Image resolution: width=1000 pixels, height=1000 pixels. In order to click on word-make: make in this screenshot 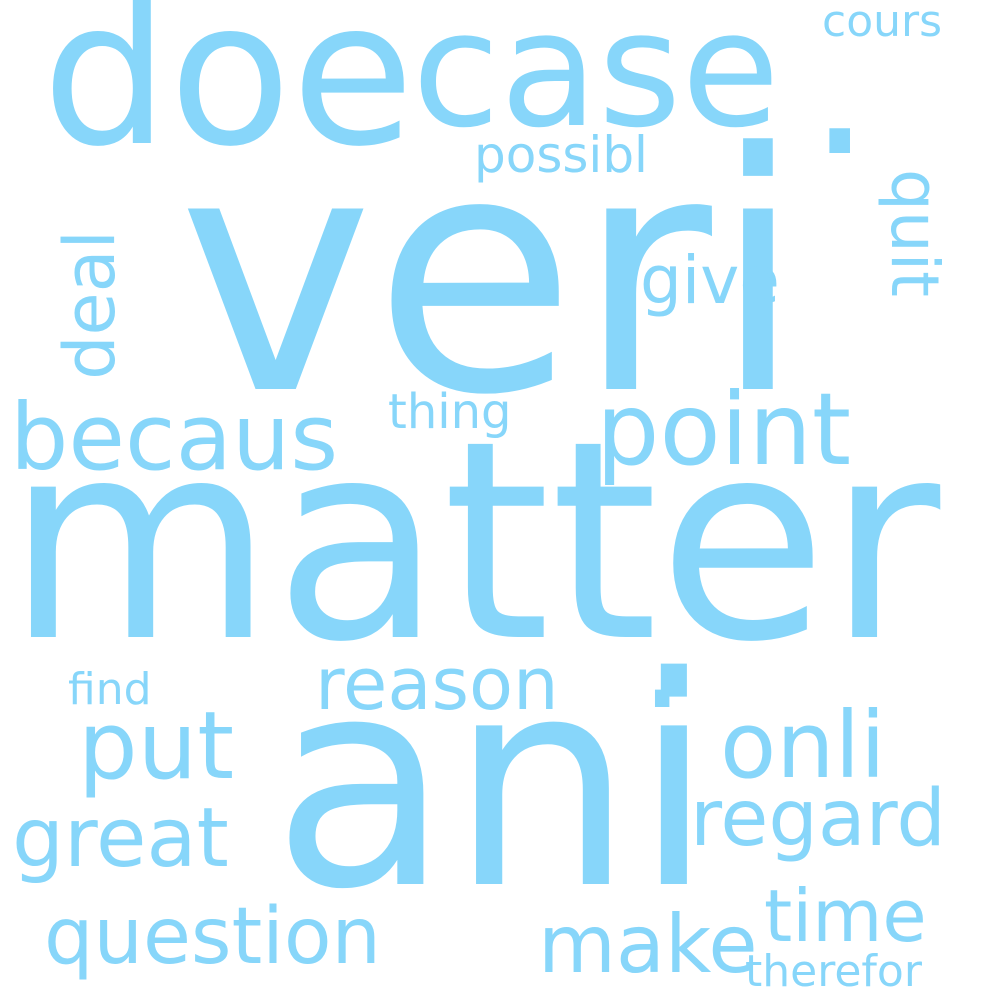, I will do `click(648, 944)`.